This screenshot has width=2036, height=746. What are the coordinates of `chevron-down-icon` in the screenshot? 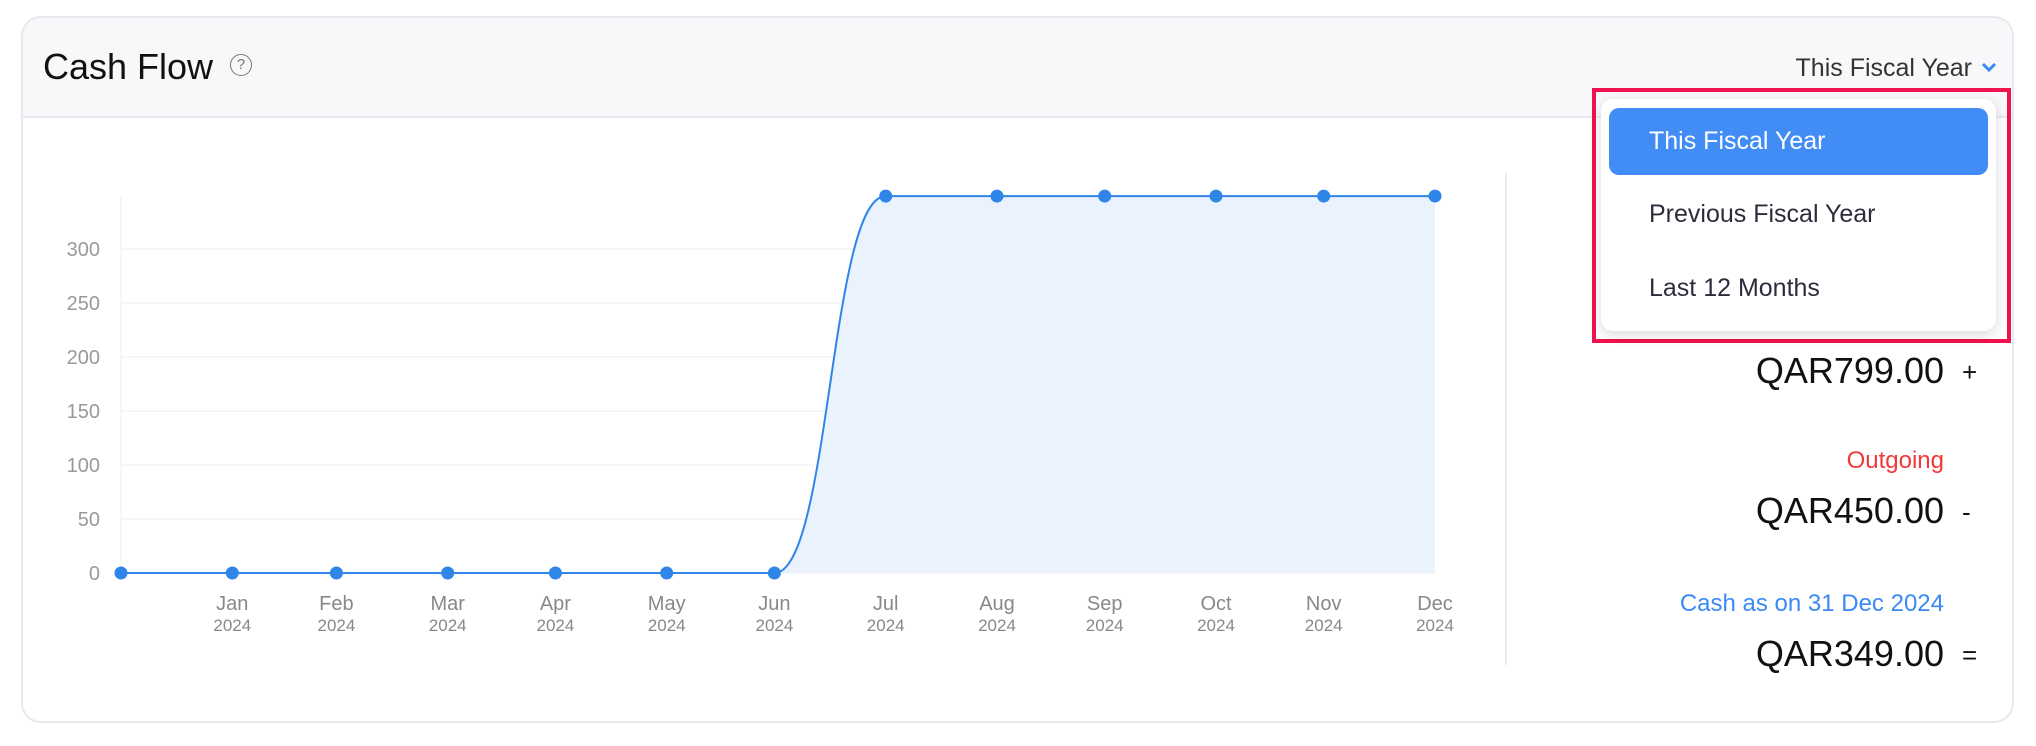 It's located at (1989, 67).